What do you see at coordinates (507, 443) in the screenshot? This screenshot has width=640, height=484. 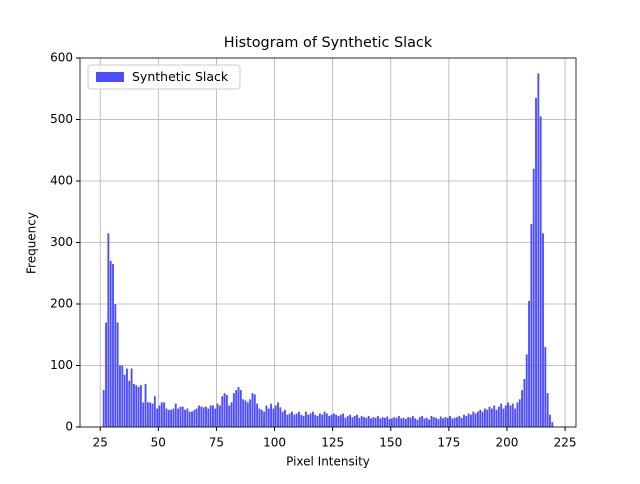 I see `x-tick-label: 200` at bounding box center [507, 443].